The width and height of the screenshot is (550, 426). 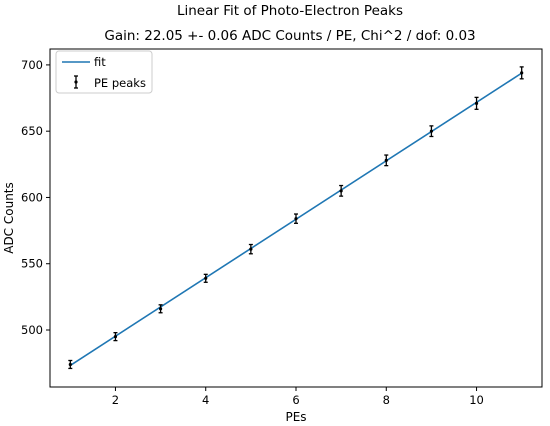 I want to click on y-tick-label: 600, so click(x=32, y=197).